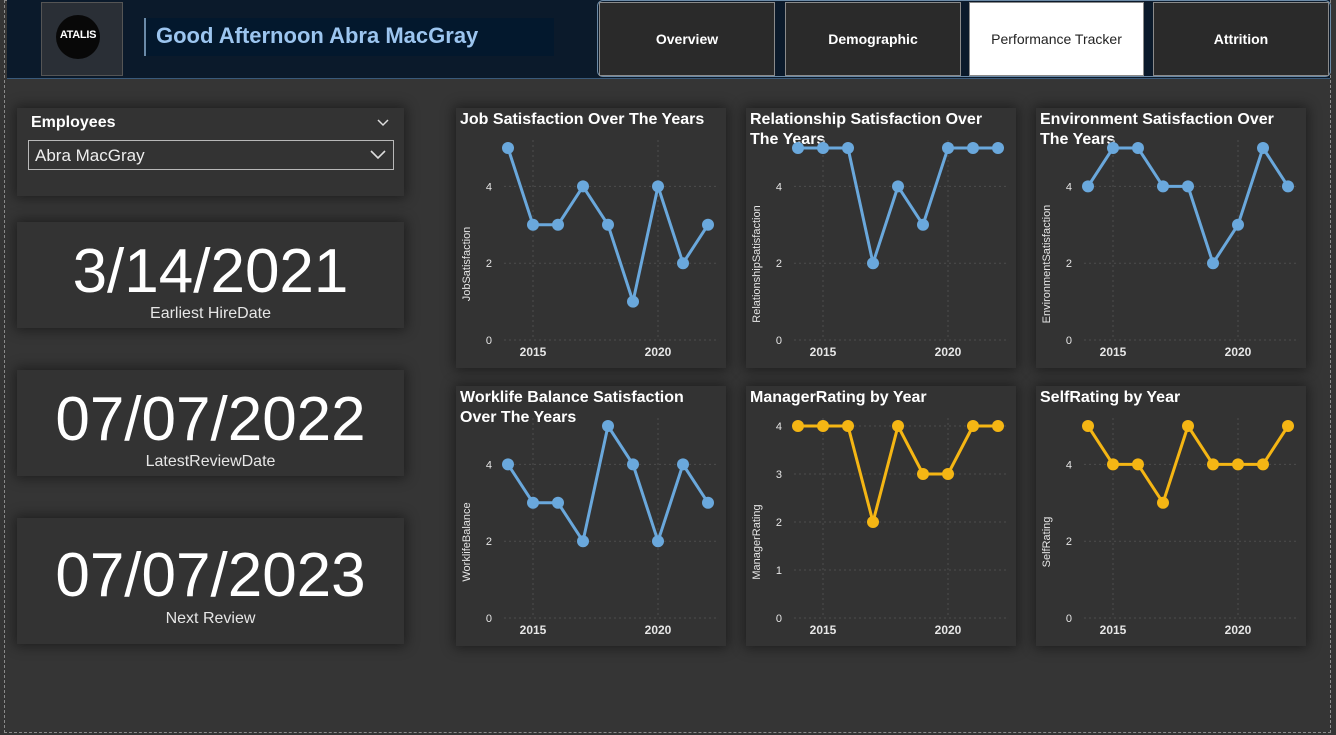 The width and height of the screenshot is (1336, 735). Describe the element at coordinates (210, 618) in the screenshot. I see `kpi-label: Next Review` at that location.